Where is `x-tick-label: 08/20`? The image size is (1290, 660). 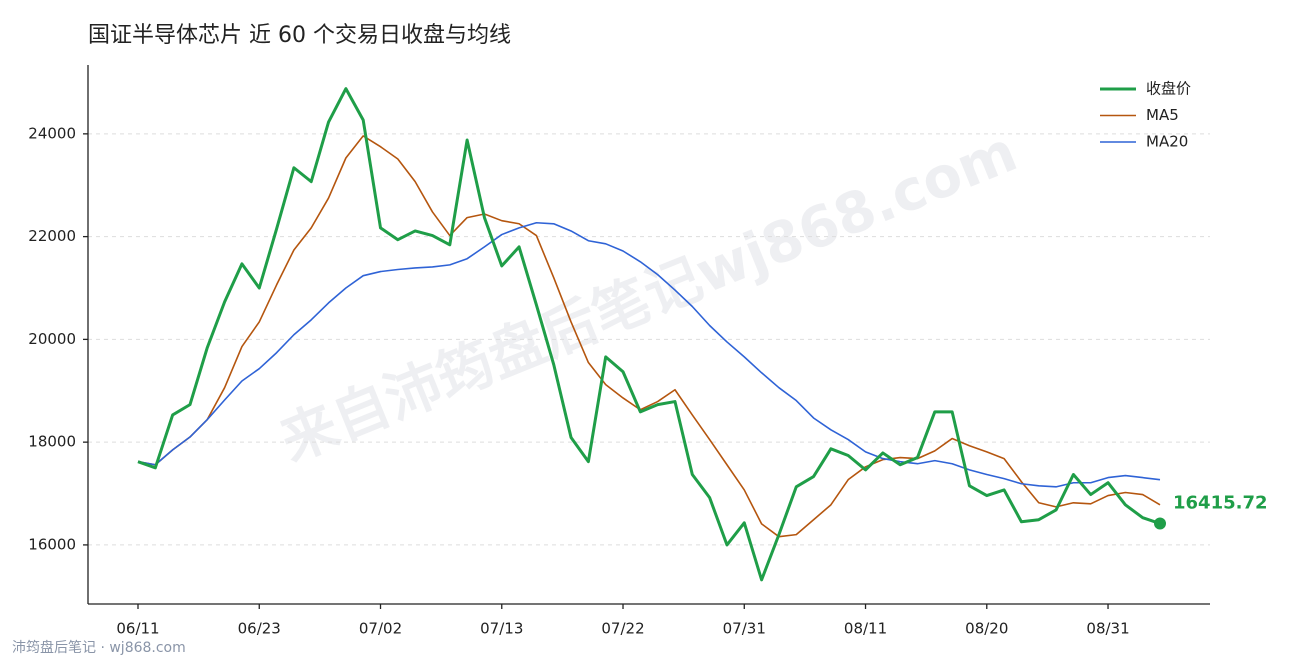 x-tick-label: 08/20 is located at coordinates (986, 629).